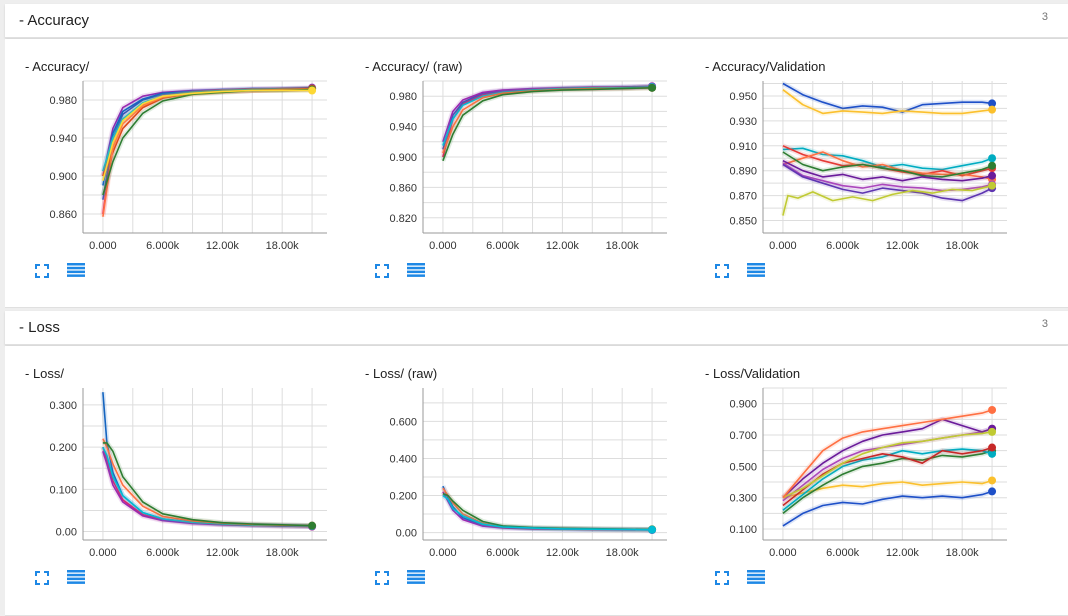 This screenshot has width=1068, height=616. Describe the element at coordinates (536, 21) in the screenshot. I see `section-header-accuracy: - Accuracy 3` at that location.